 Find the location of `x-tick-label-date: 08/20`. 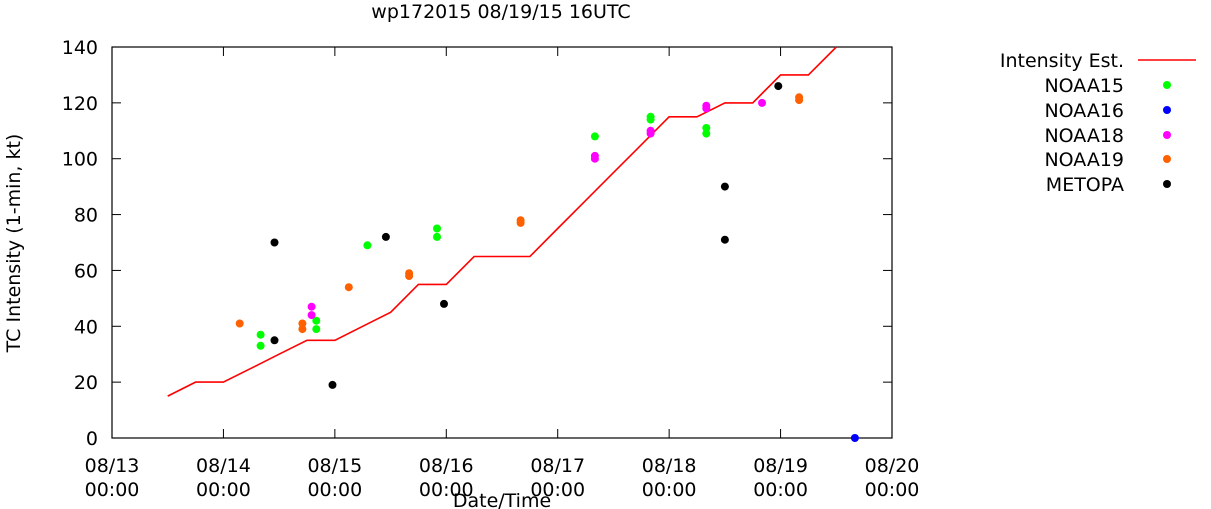

x-tick-label-date: 08/20 is located at coordinates (892, 466).